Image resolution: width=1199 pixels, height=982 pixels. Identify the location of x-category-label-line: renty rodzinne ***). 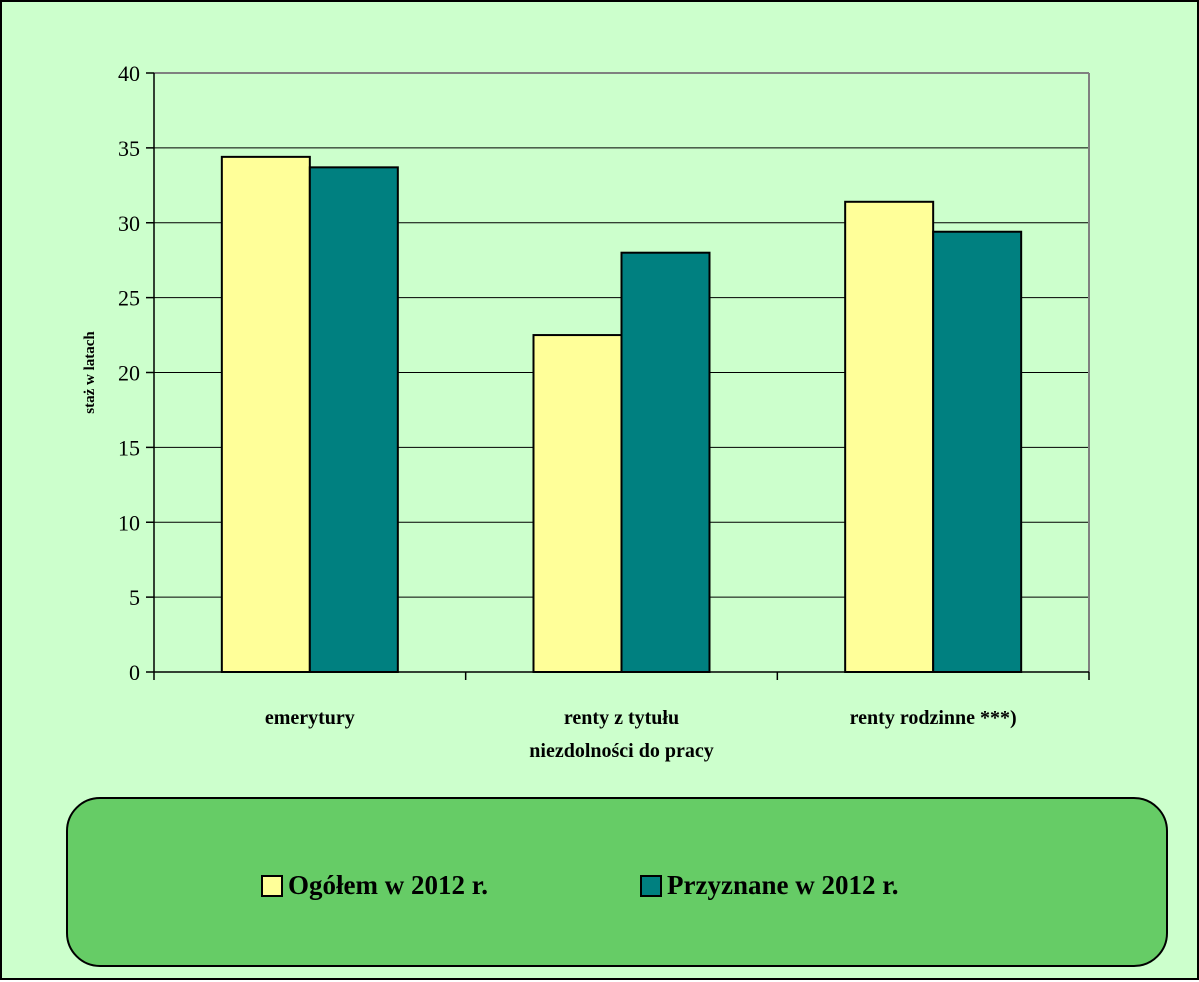
(933, 718).